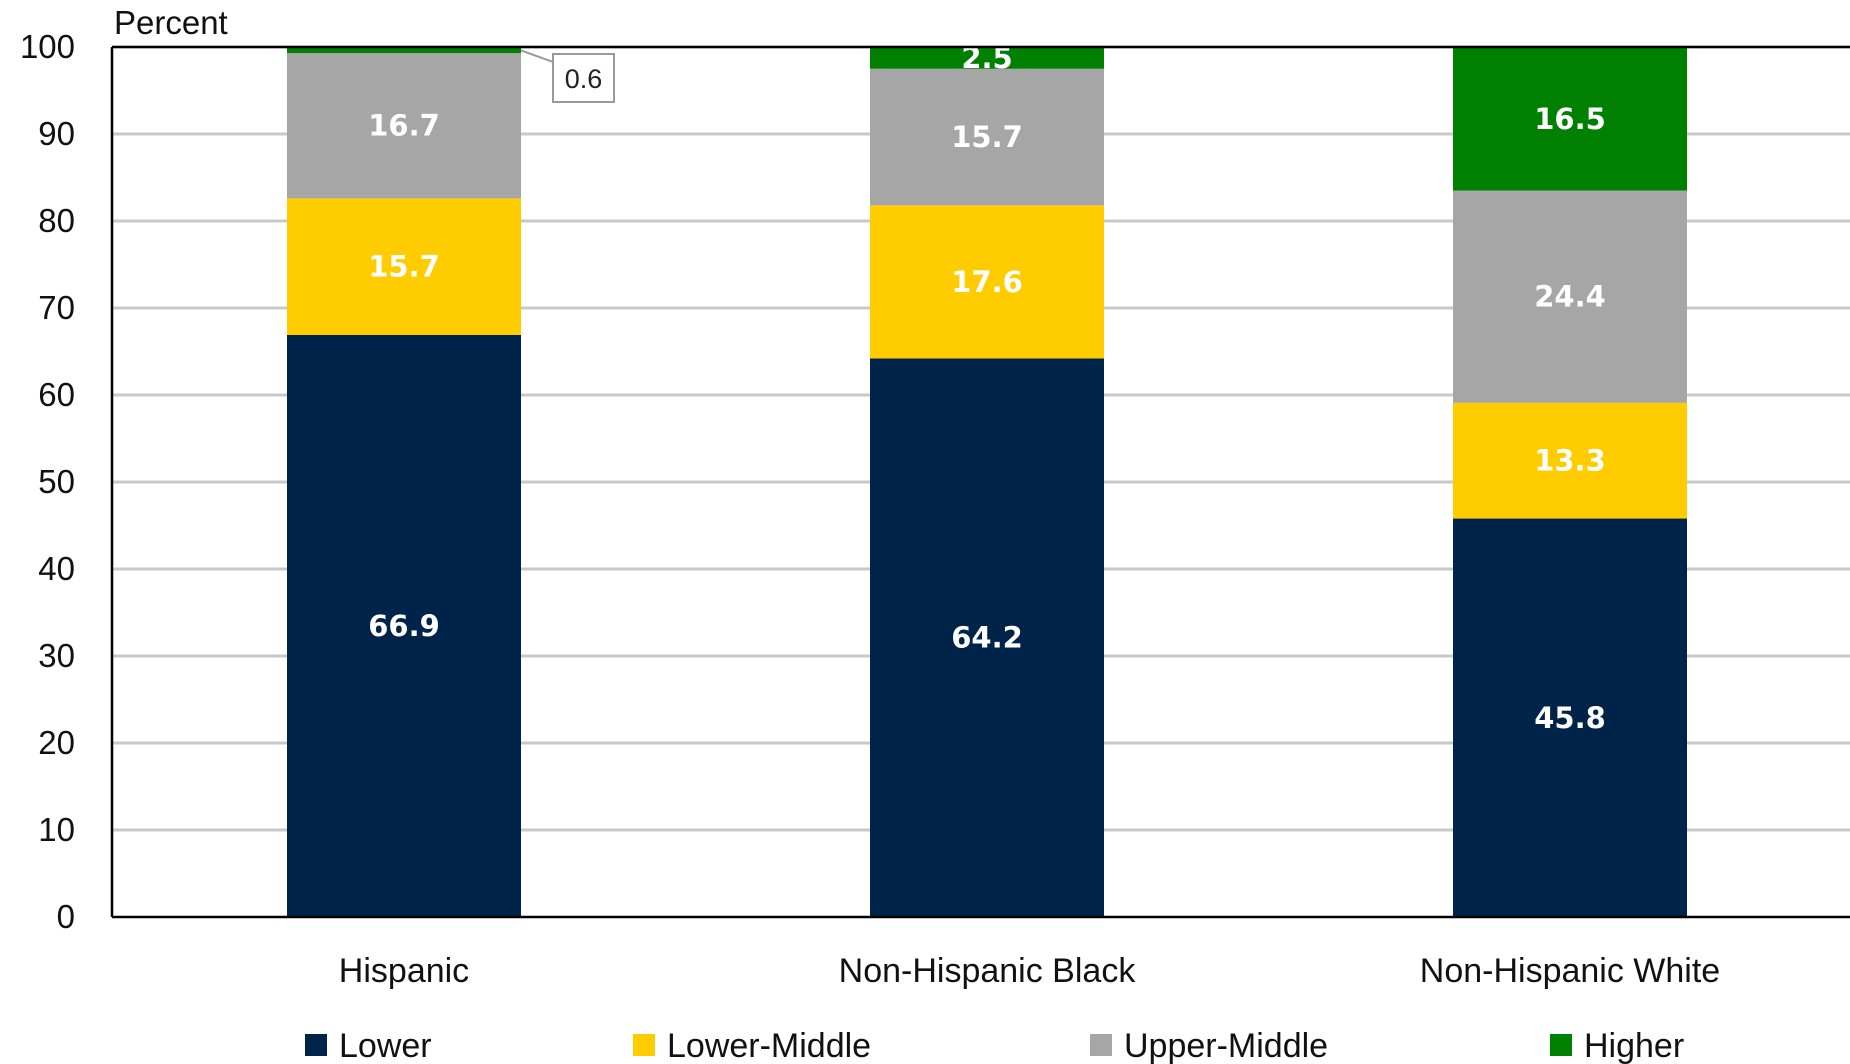 This screenshot has height=1064, width=1850. What do you see at coordinates (987, 58) in the screenshot?
I see `bar-higher-non-hispanic-black` at bounding box center [987, 58].